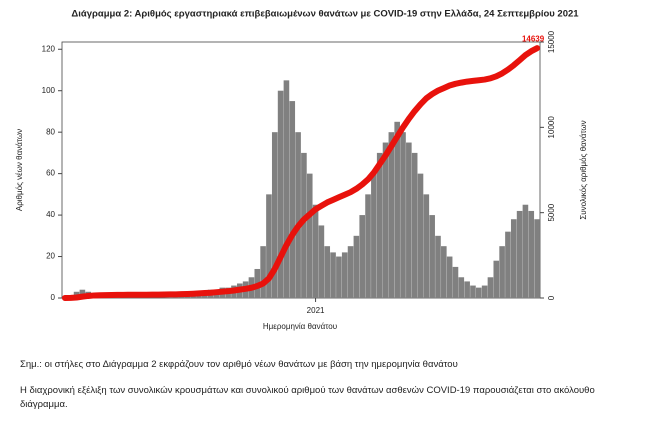 This screenshot has width=650, height=422. Describe the element at coordinates (533, 38) in the screenshot. I see `annotation: 14639` at that location.